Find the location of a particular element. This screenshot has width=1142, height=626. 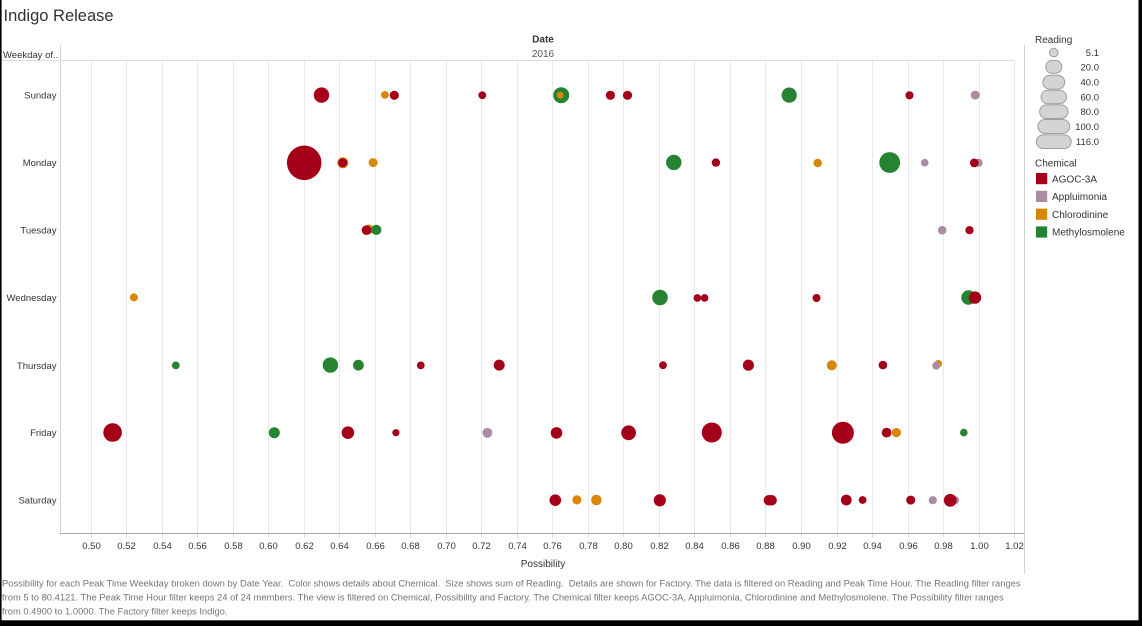

svg-text: 20.0 is located at coordinates (1090, 67).